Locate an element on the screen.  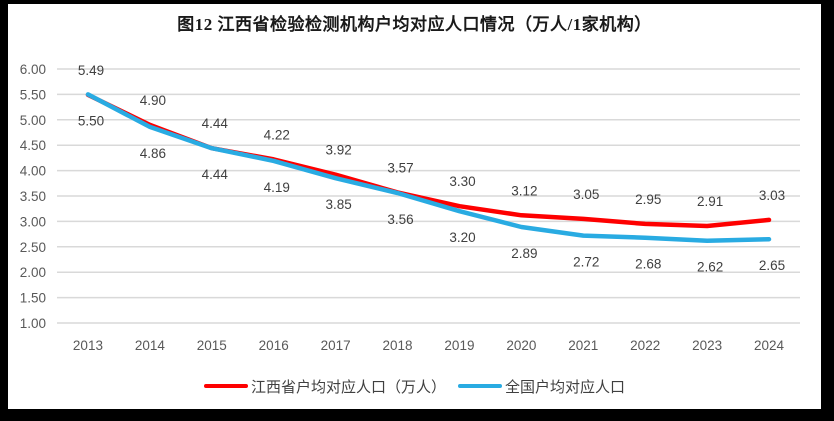
y-axis-tick-label: 3.50 is located at coordinates (33, 196).